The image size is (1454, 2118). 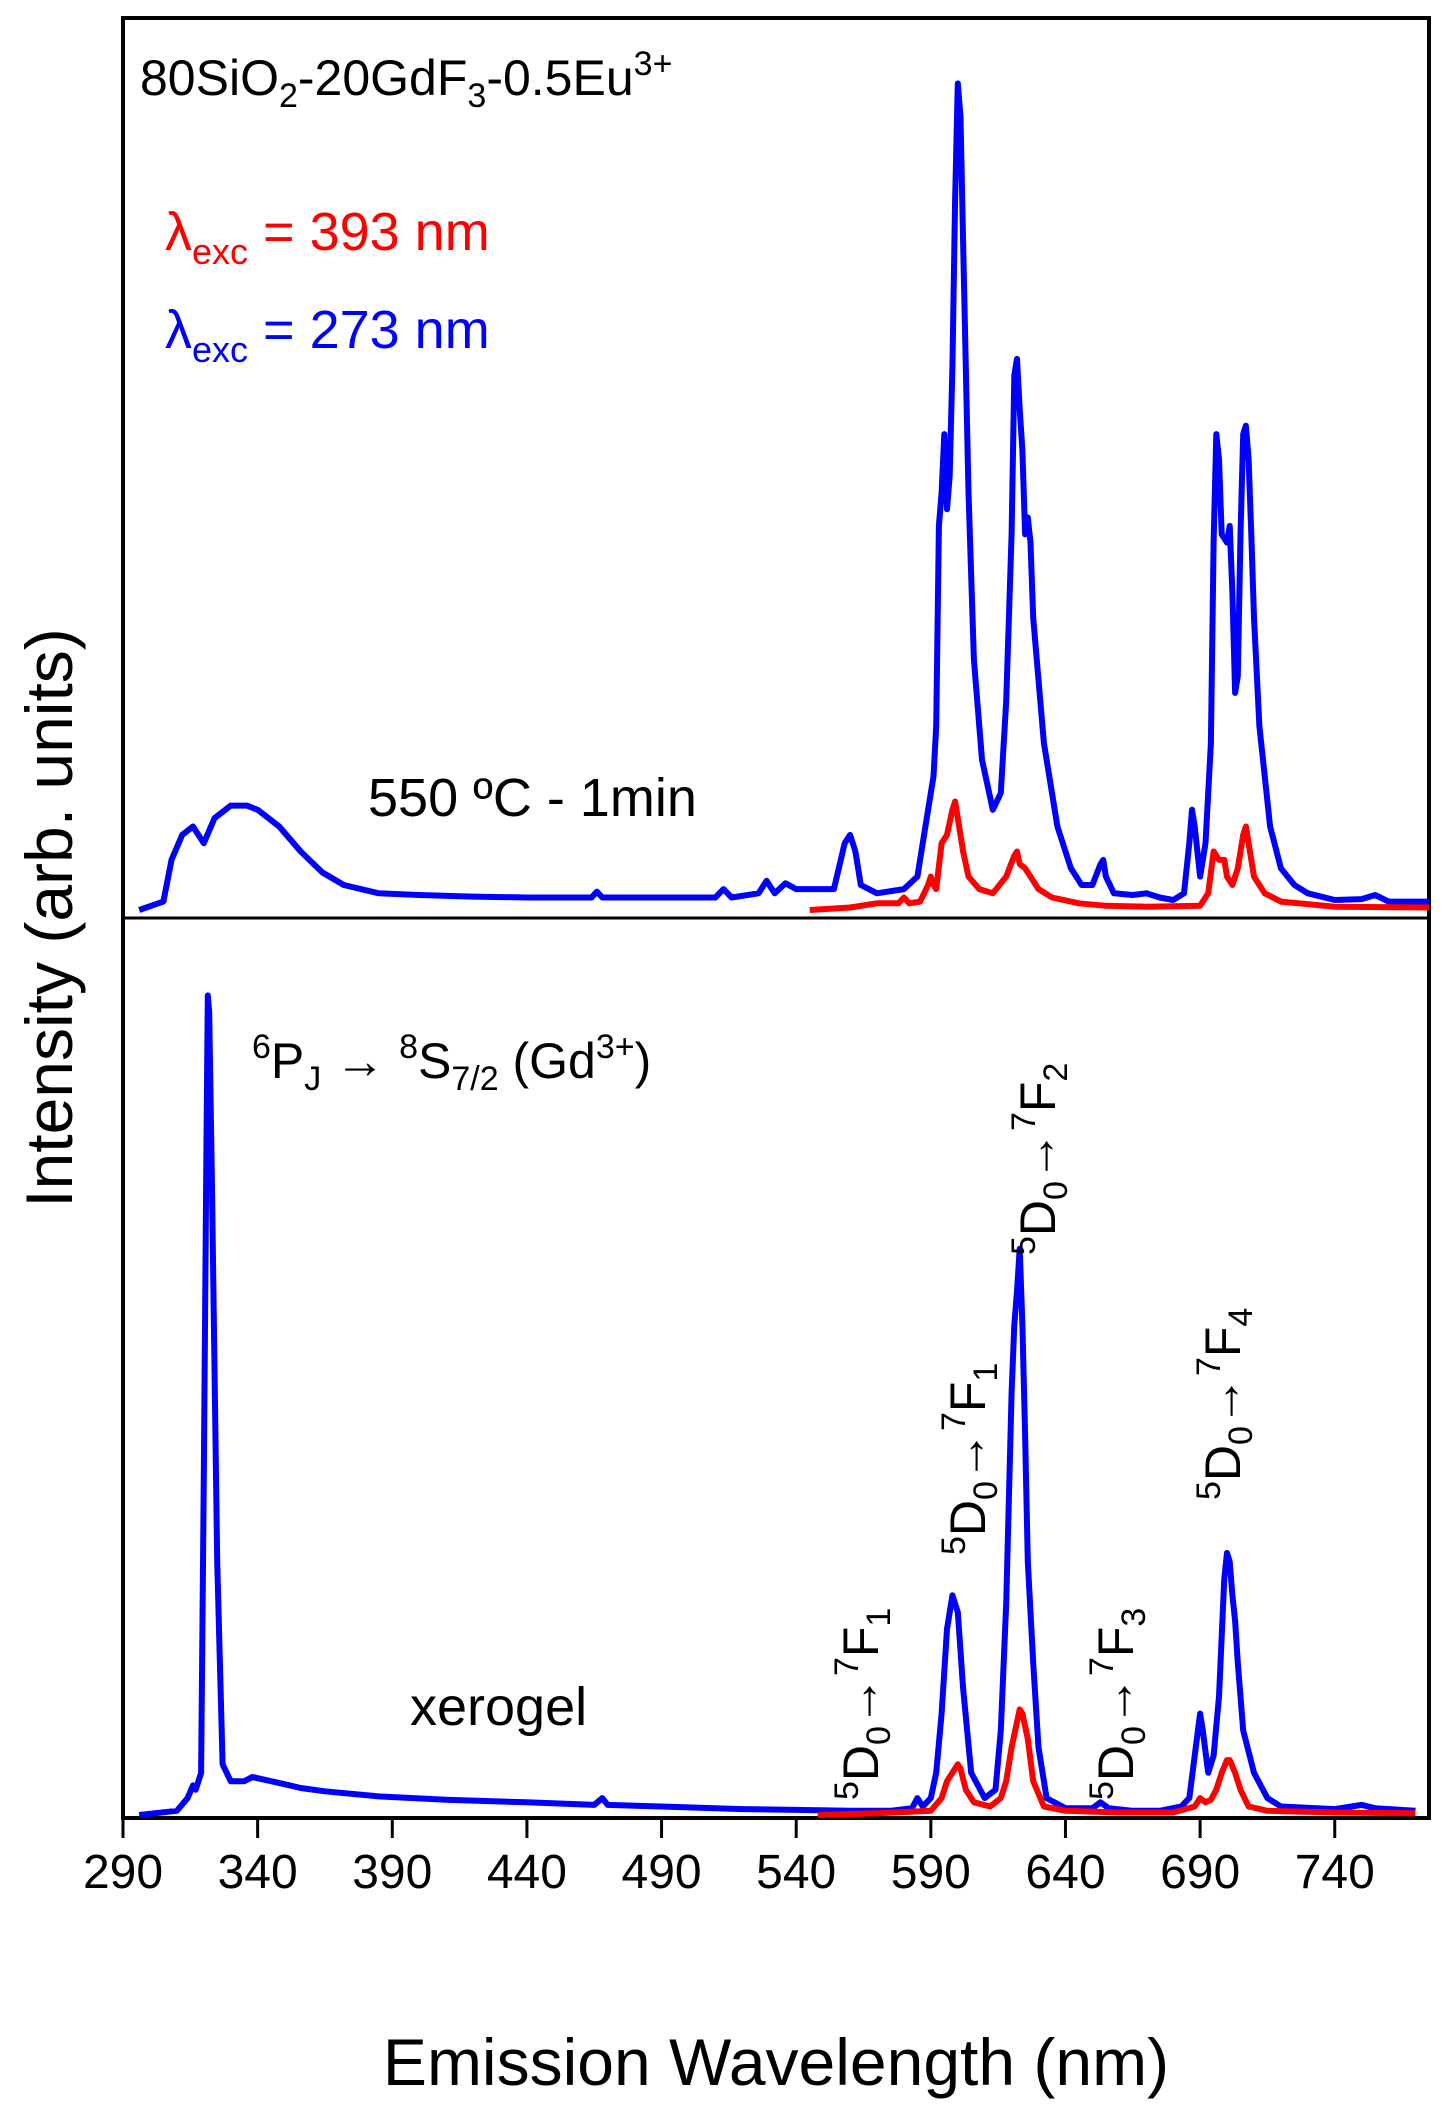 I want to click on x-tick-label: 640, so click(x=1065, y=1872).